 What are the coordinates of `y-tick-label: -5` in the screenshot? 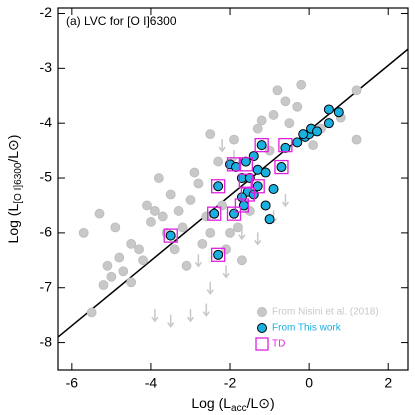 It's located at (46, 177).